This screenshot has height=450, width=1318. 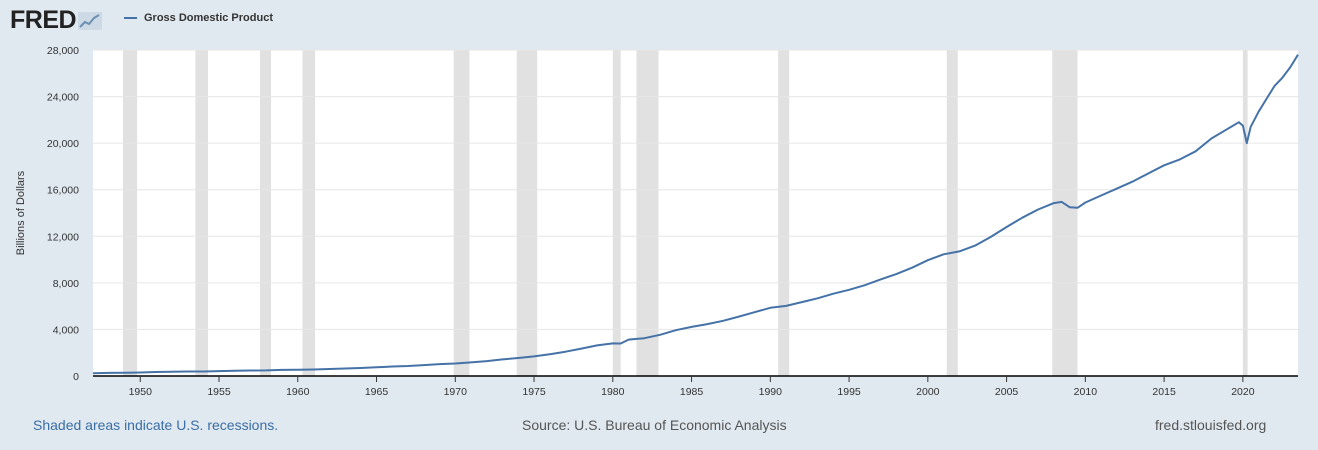 What do you see at coordinates (613, 392) in the screenshot?
I see `x-tick-label: 1980` at bounding box center [613, 392].